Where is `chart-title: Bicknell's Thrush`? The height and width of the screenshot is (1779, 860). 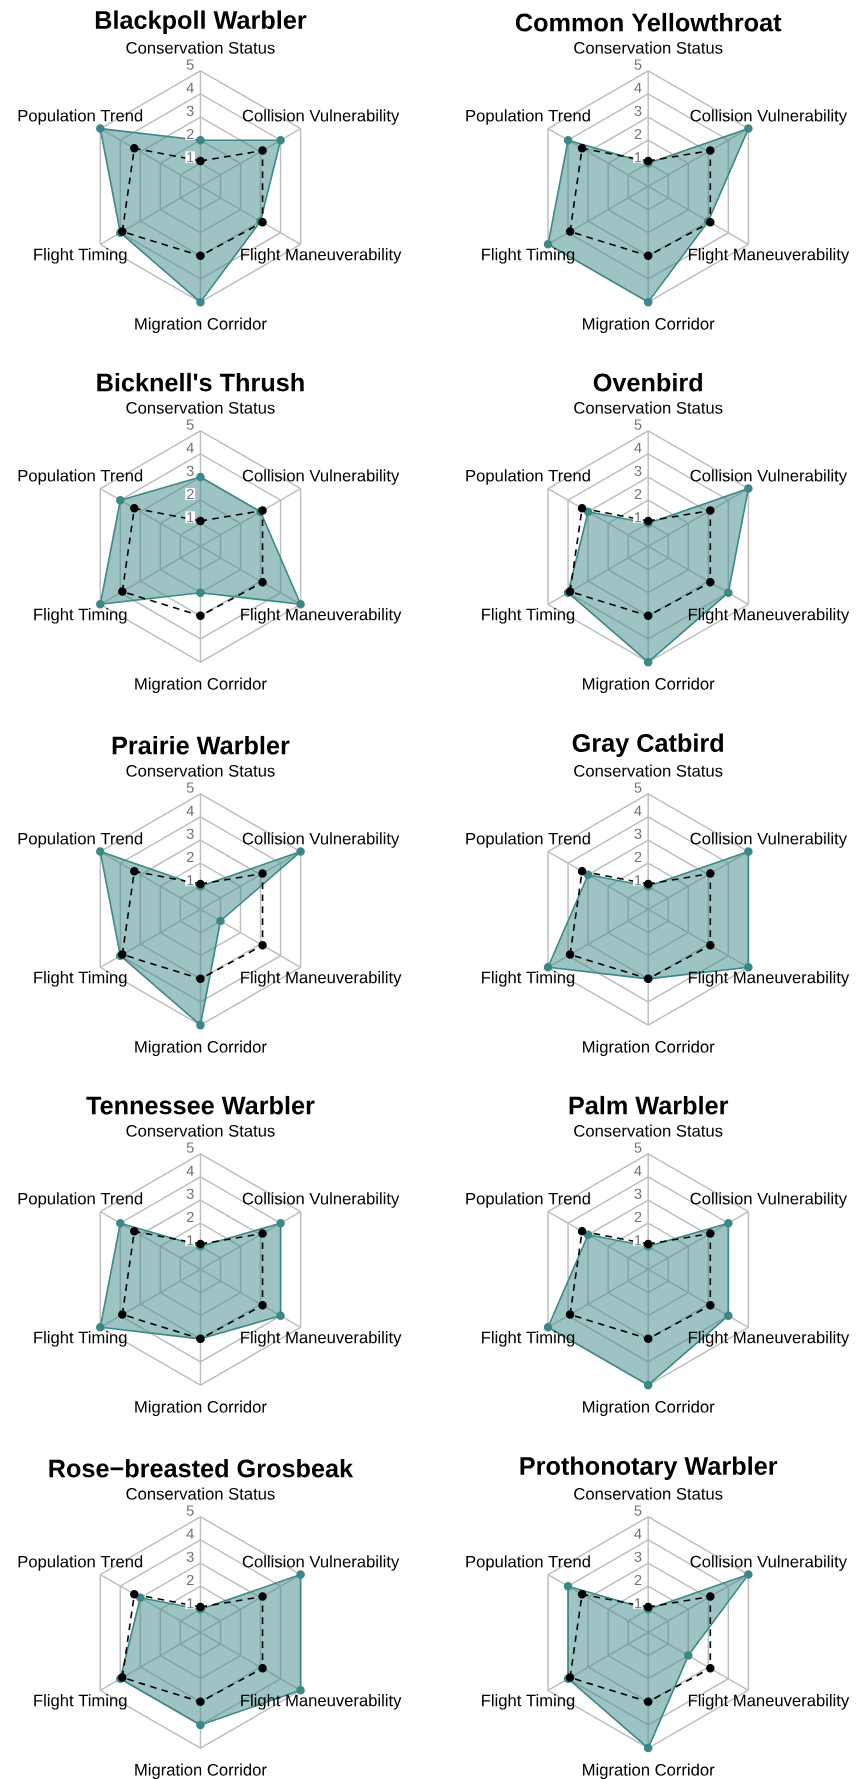 chart-title: Bicknell's Thrush is located at coordinates (200, 382).